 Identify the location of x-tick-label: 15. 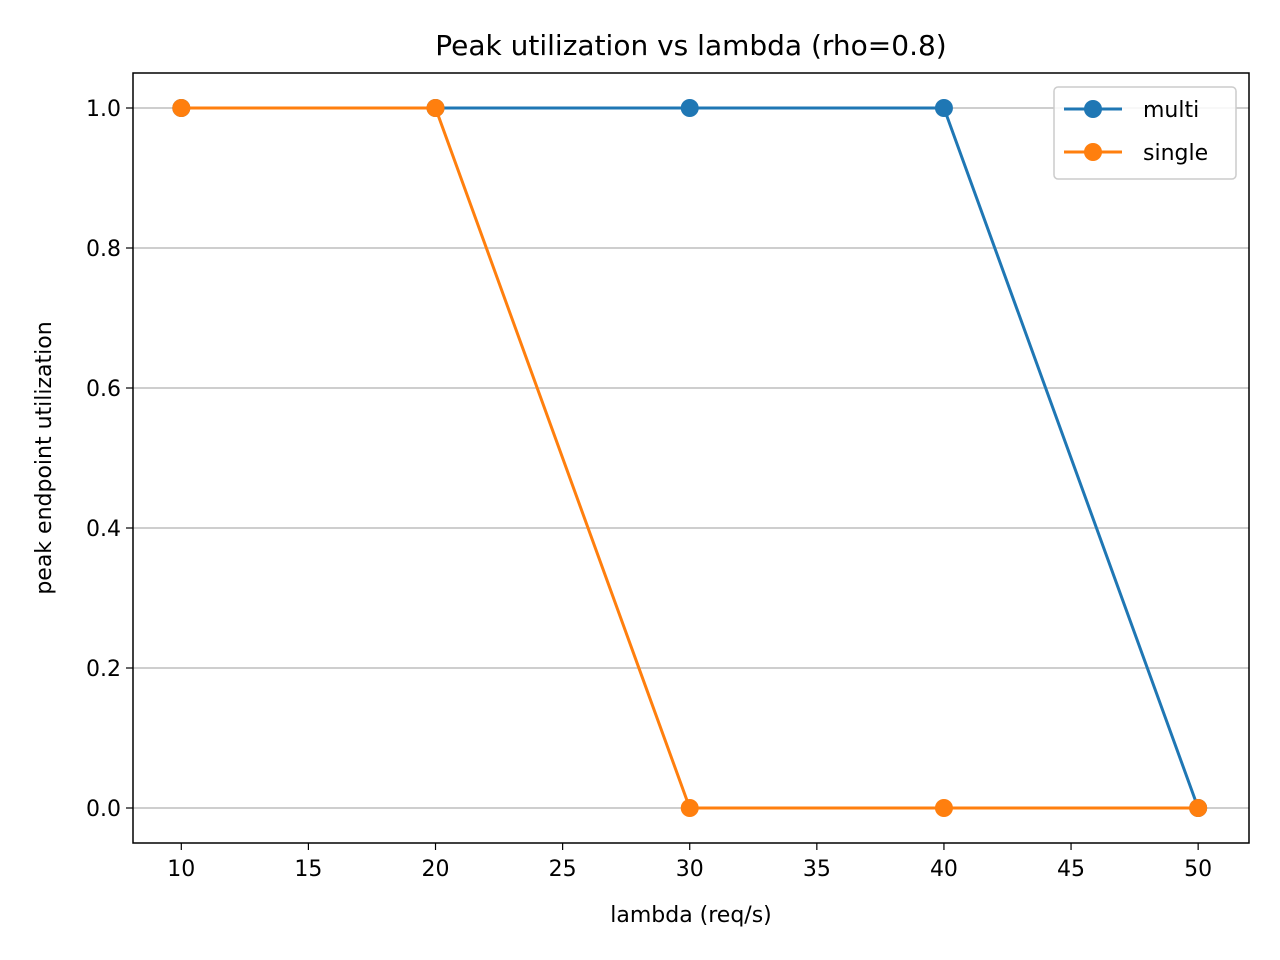
(308, 869).